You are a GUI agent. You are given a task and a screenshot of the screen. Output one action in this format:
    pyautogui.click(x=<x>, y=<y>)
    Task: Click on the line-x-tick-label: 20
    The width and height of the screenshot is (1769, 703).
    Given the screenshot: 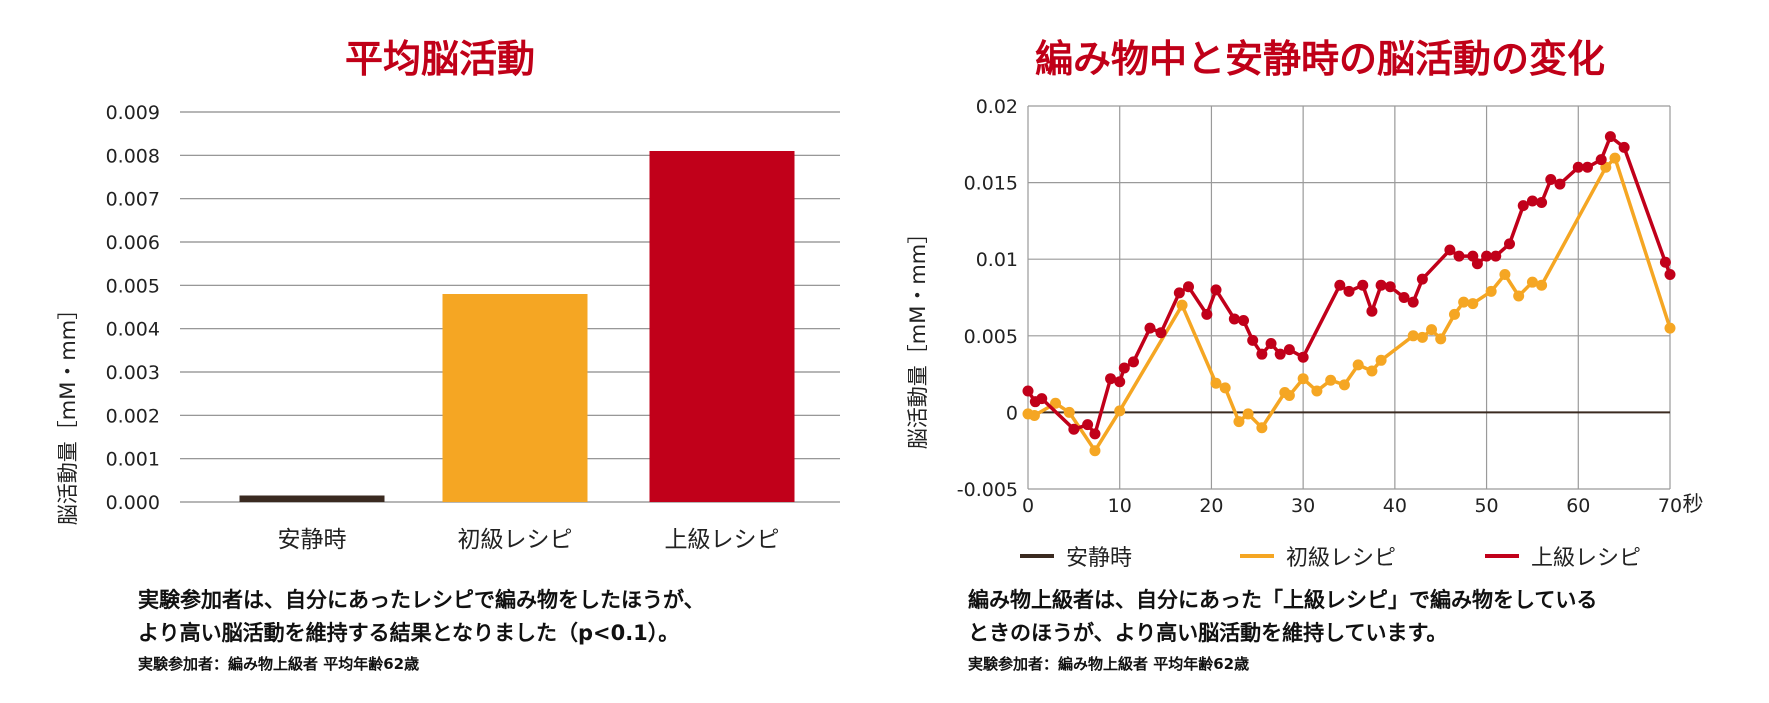 What is the action you would take?
    pyautogui.click(x=1211, y=506)
    